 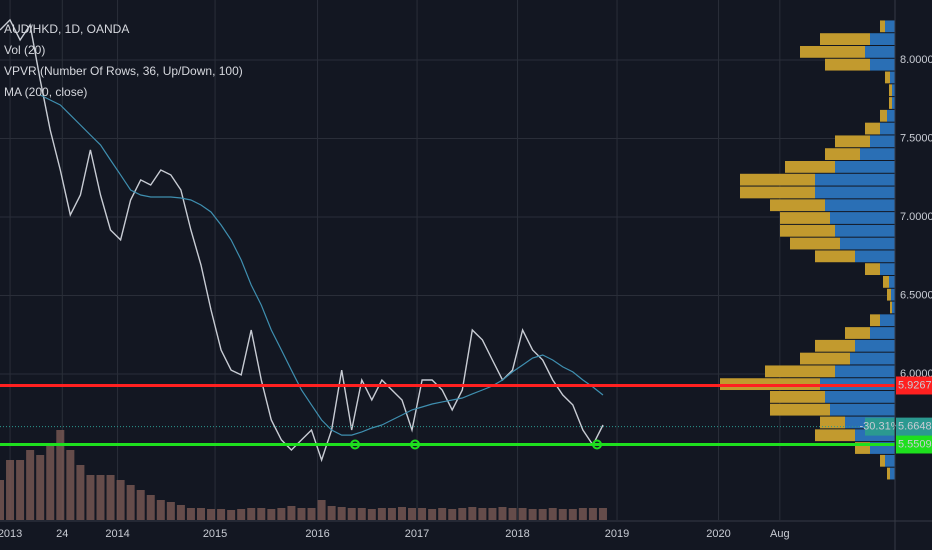 I want to click on x-tick-label: 2014, so click(x=117, y=534).